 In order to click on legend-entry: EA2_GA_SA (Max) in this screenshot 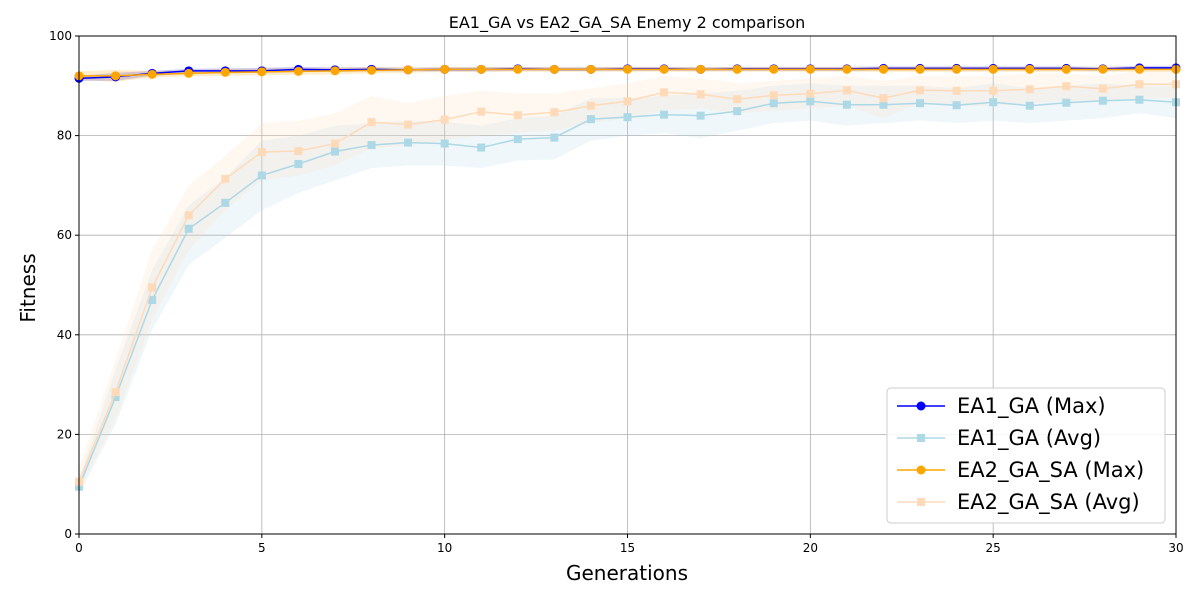, I will do `click(1020, 470)`.